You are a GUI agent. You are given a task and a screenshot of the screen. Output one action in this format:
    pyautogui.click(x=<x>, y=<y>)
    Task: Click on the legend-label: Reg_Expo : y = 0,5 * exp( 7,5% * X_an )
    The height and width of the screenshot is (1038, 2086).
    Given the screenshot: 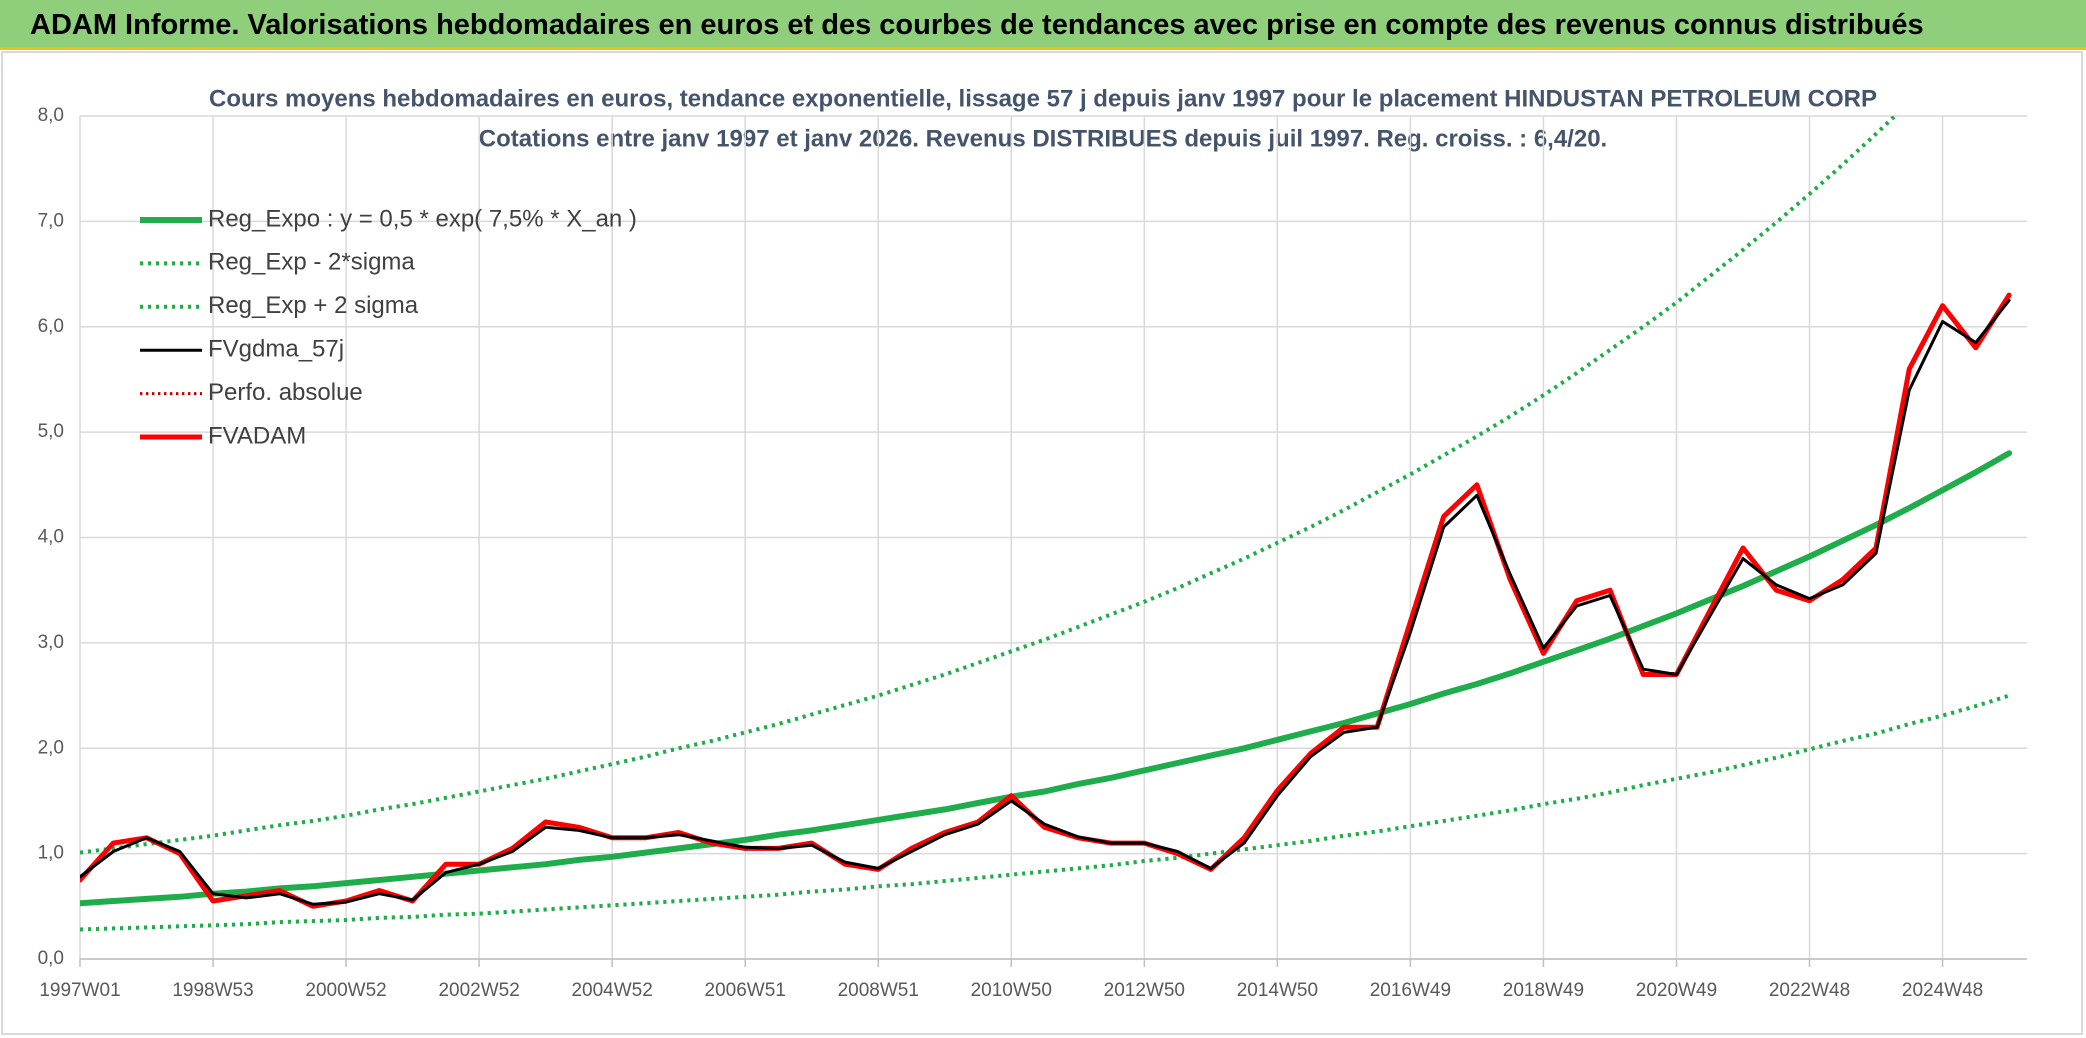 What is the action you would take?
    pyautogui.click(x=422, y=218)
    